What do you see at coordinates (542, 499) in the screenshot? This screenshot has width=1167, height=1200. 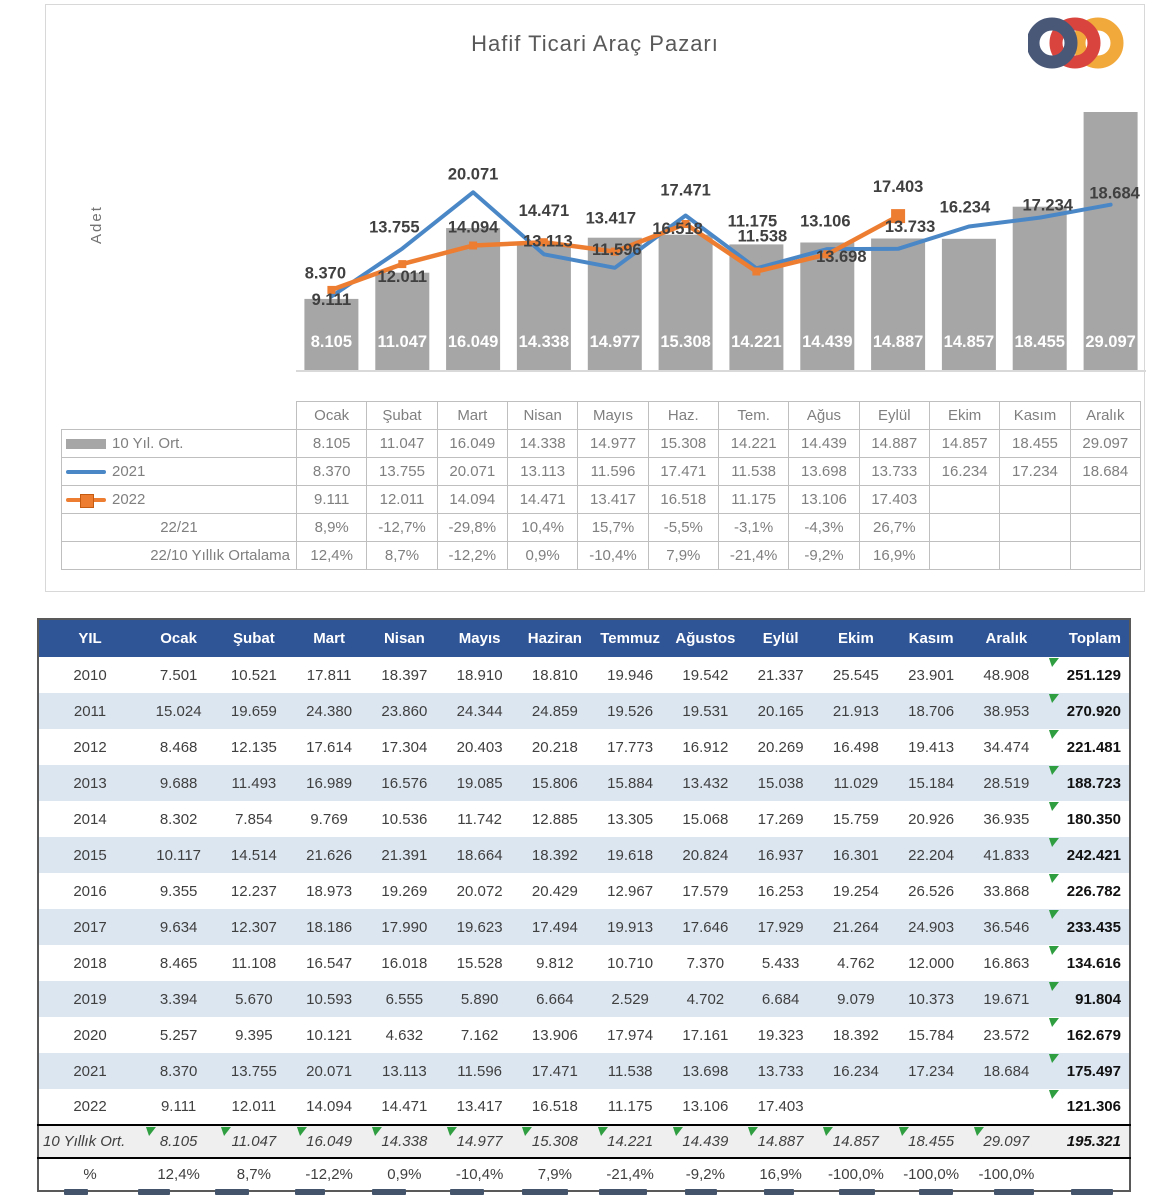 I see `legend-value-cell: 14.471` at bounding box center [542, 499].